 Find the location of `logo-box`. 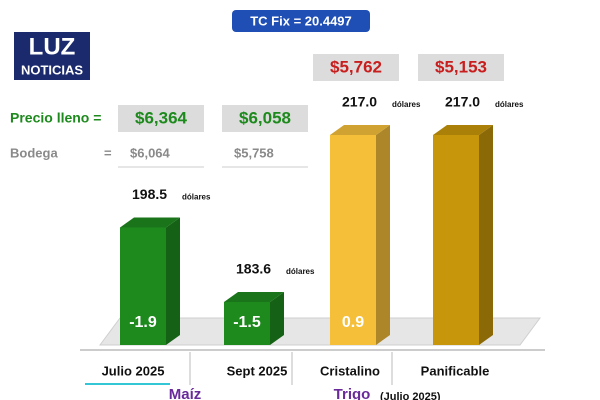

logo-box is located at coordinates (52, 56).